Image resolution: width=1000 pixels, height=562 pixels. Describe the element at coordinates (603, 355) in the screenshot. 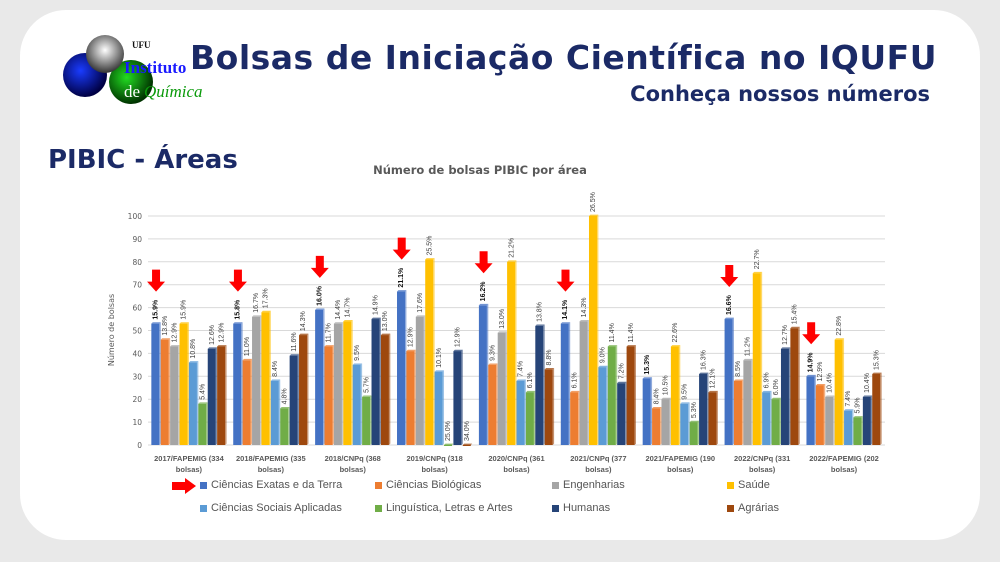

I see `data-label: 9.0%` at that location.